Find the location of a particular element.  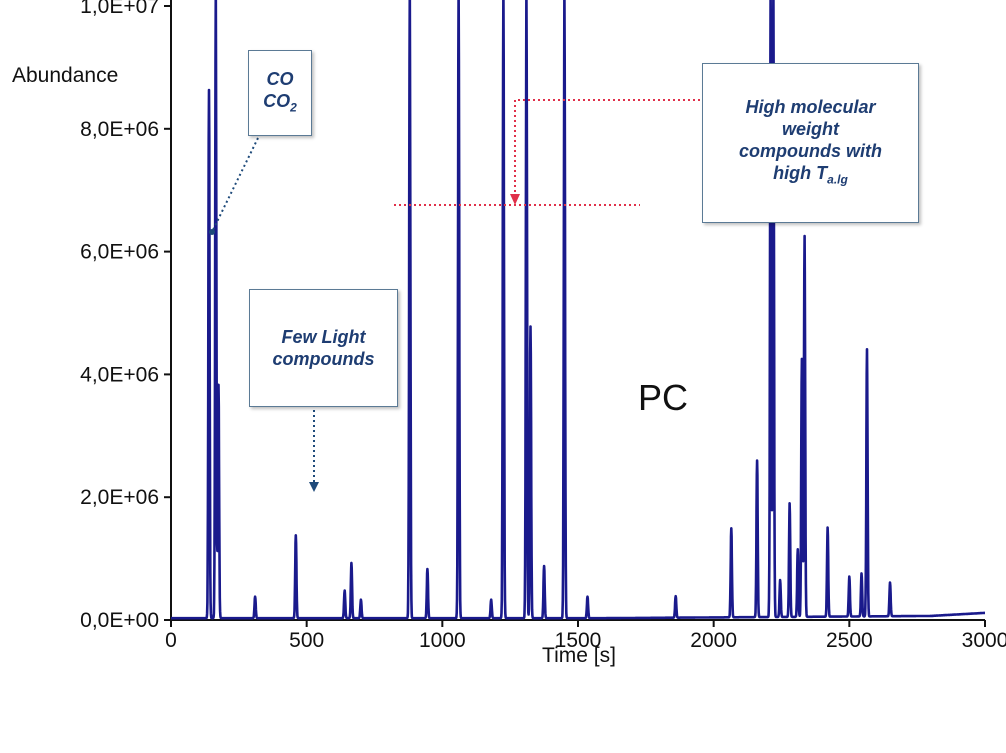

hmw-arrow-head is located at coordinates (515, 199).